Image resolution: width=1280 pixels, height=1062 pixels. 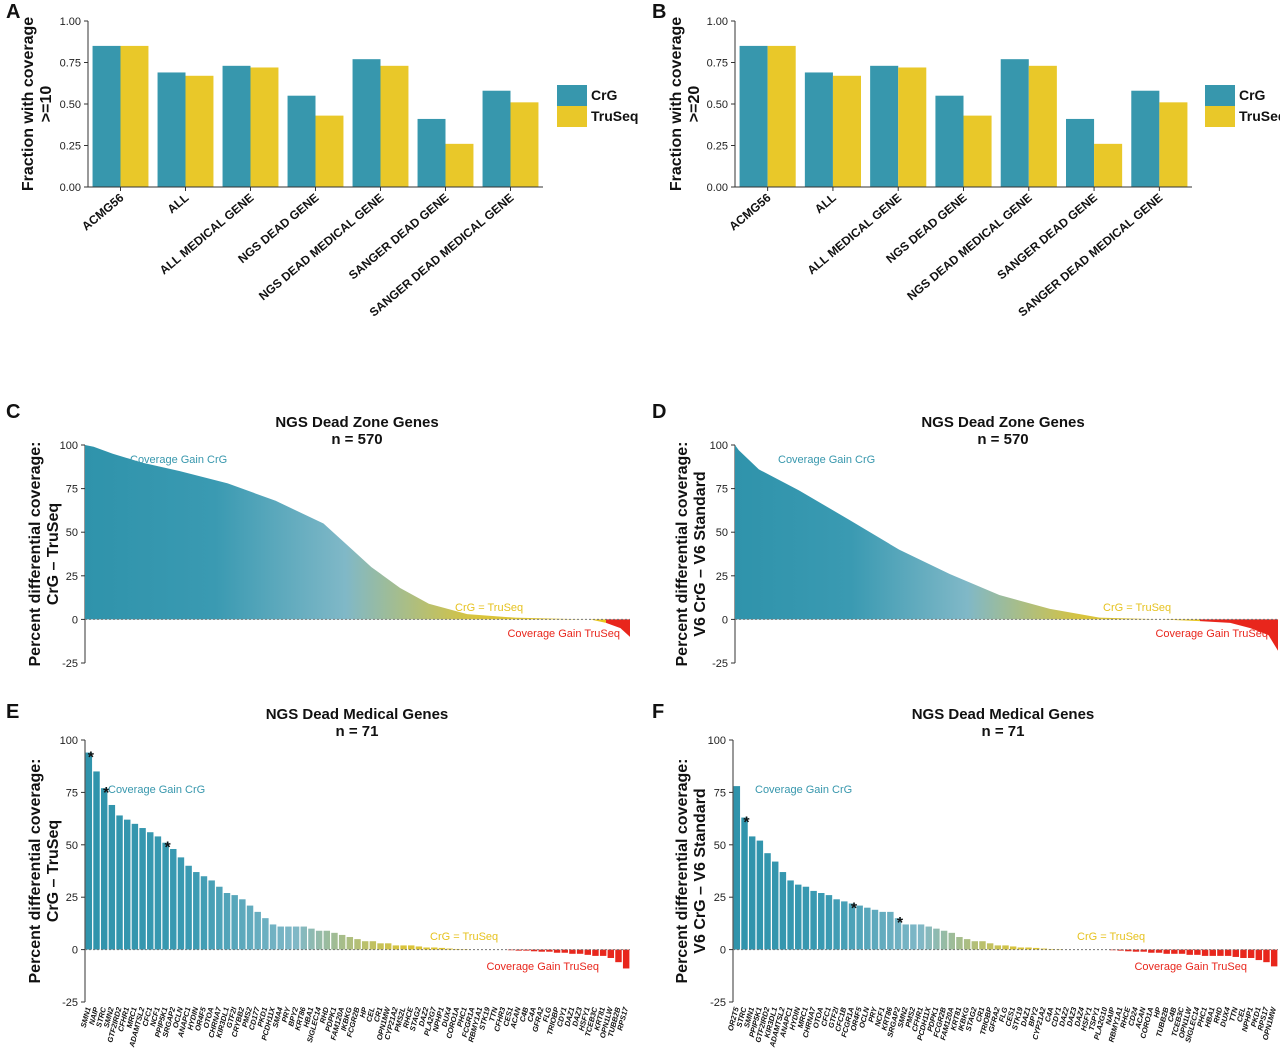 What do you see at coordinates (1006, 548) in the screenshot?
I see `area` at bounding box center [1006, 548].